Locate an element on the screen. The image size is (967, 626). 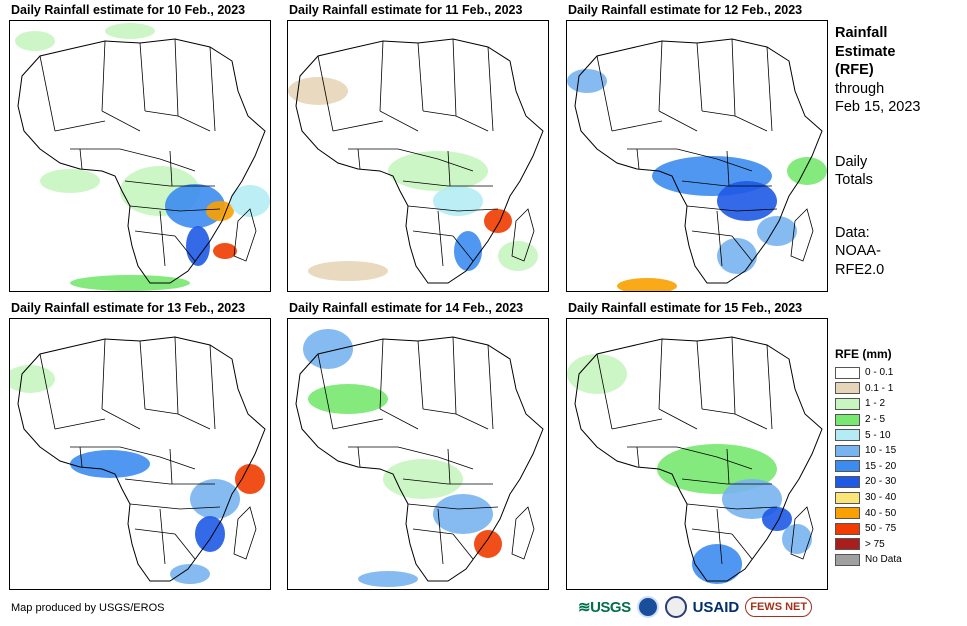
sidebar-daily-label: Daily is located at coordinates (851, 161).